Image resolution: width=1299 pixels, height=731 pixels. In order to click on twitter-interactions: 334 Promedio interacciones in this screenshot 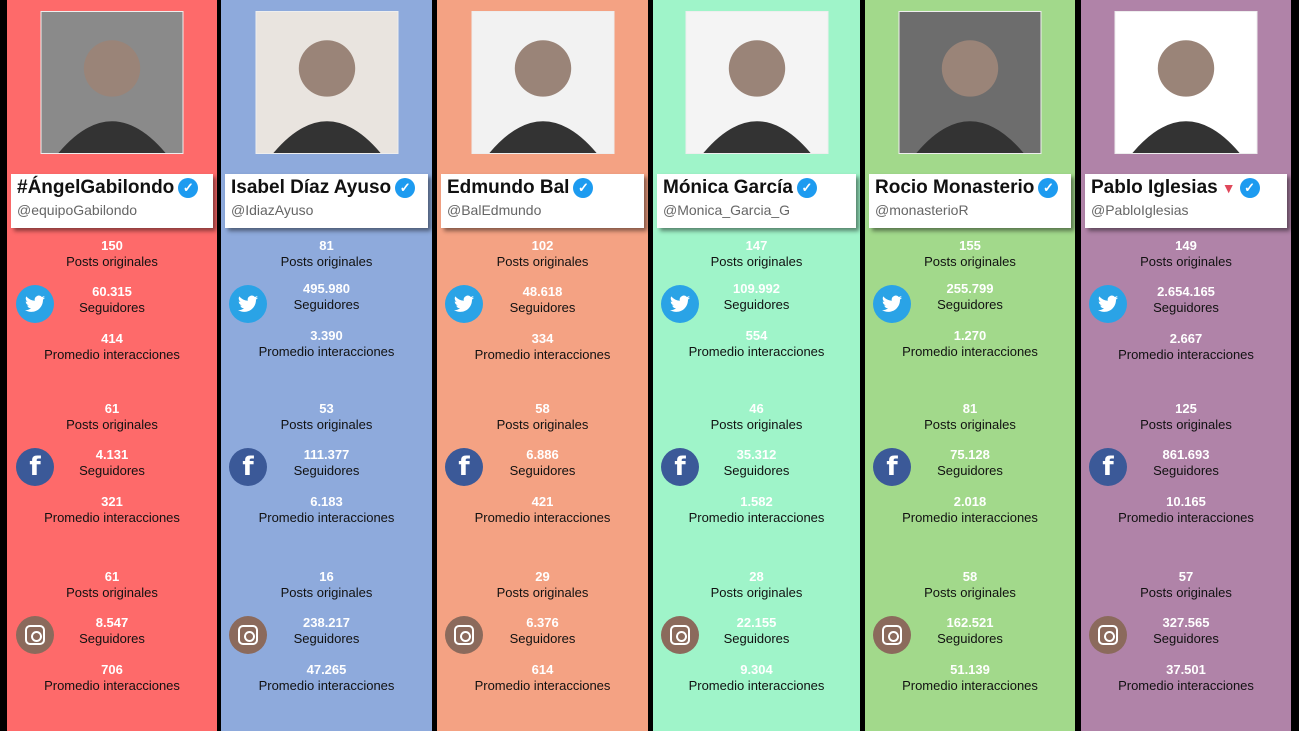, I will do `click(542, 346)`.